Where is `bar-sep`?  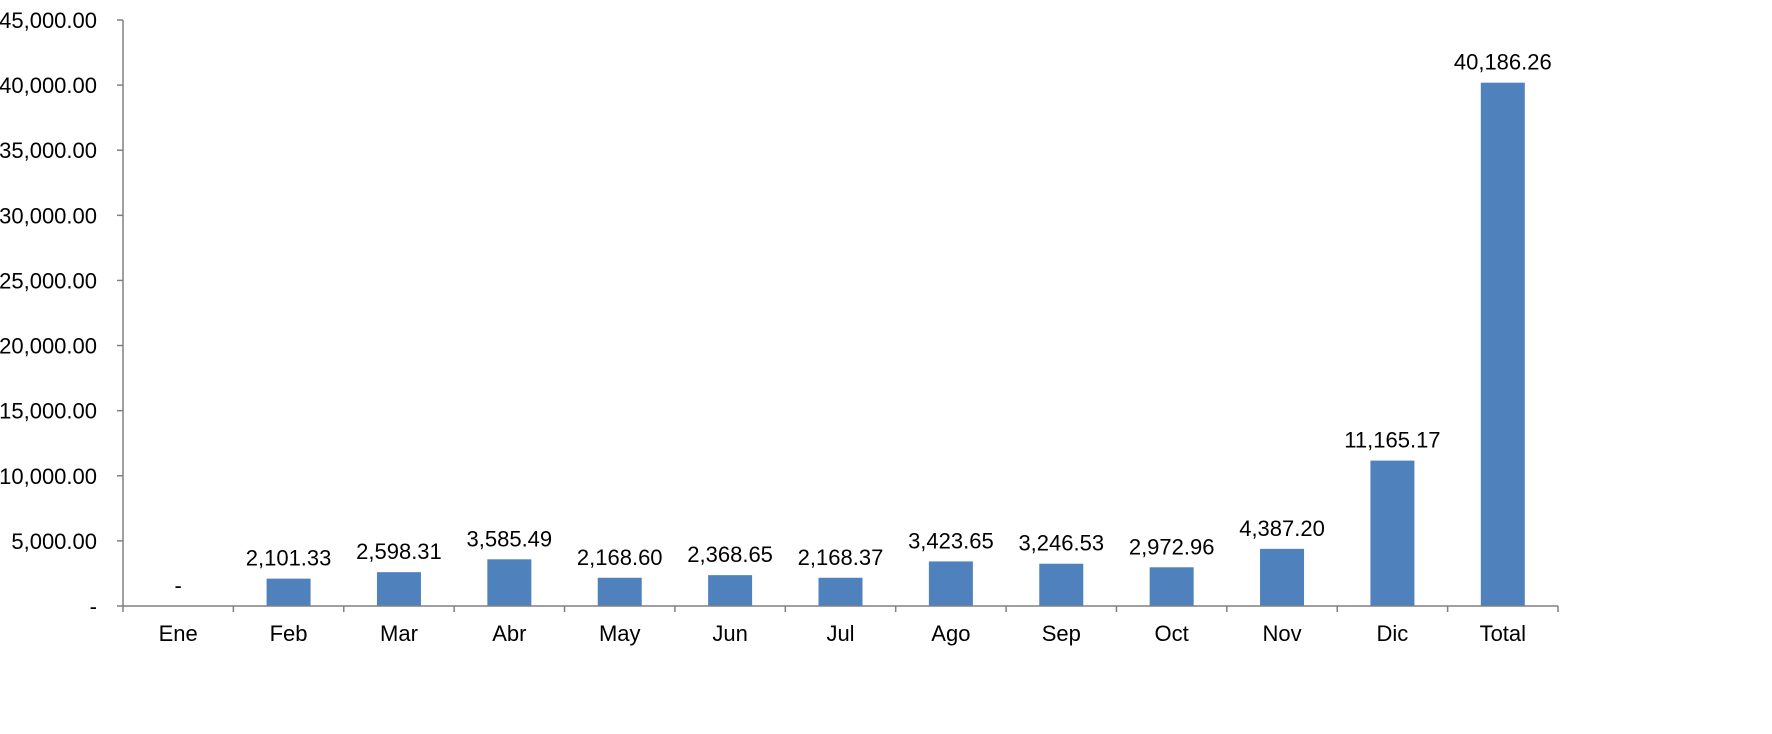
bar-sep is located at coordinates (1061, 584).